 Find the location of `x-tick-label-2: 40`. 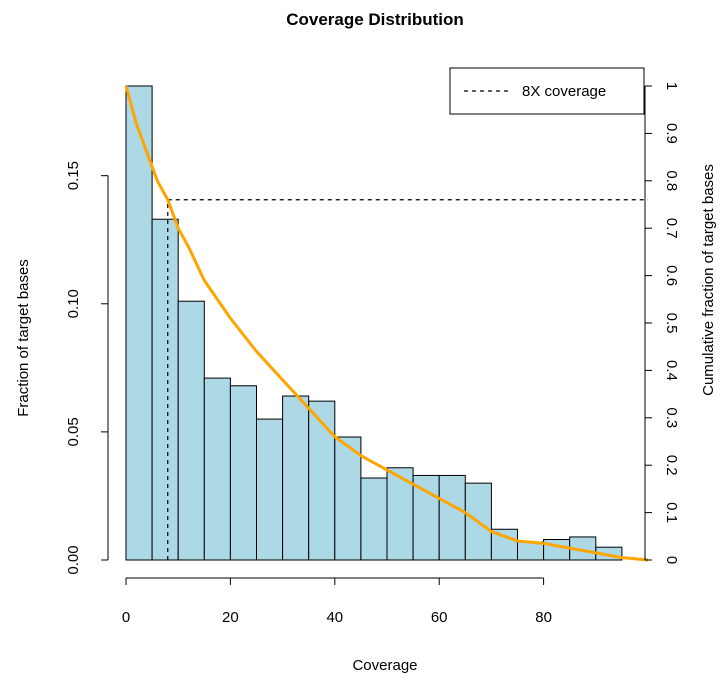

x-tick-label-2: 40 is located at coordinates (334, 617).